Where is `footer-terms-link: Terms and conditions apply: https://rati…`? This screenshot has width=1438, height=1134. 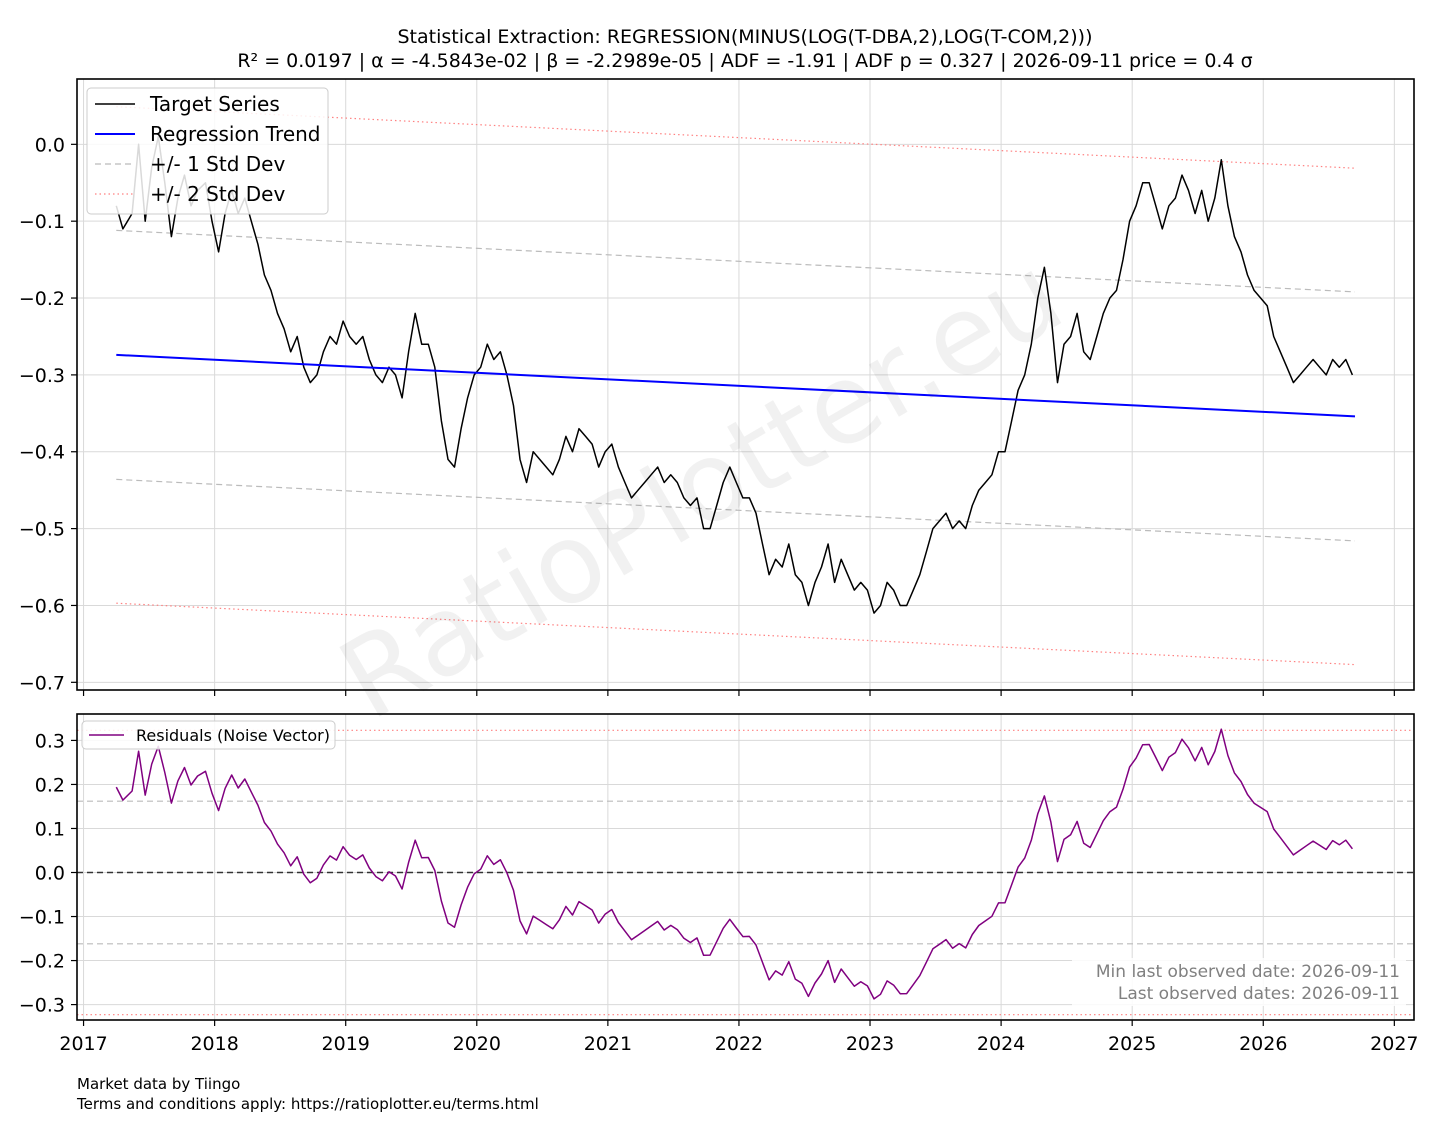 footer-terms-link: Terms and conditions apply: https://rati… is located at coordinates (307, 1104).